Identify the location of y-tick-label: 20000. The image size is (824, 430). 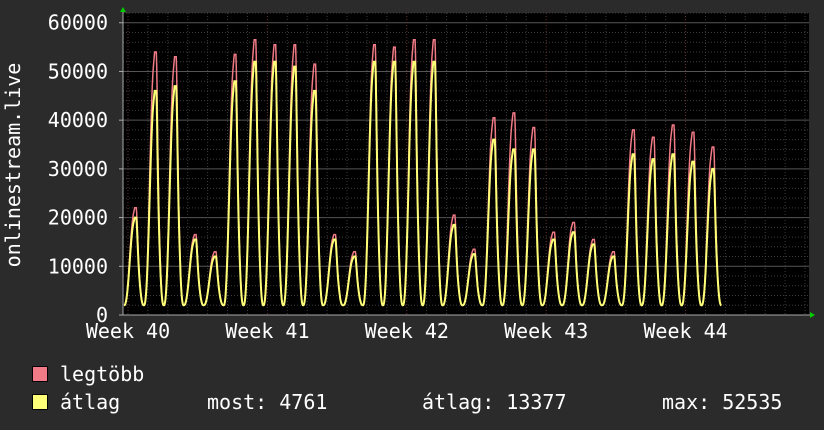
(78, 218).